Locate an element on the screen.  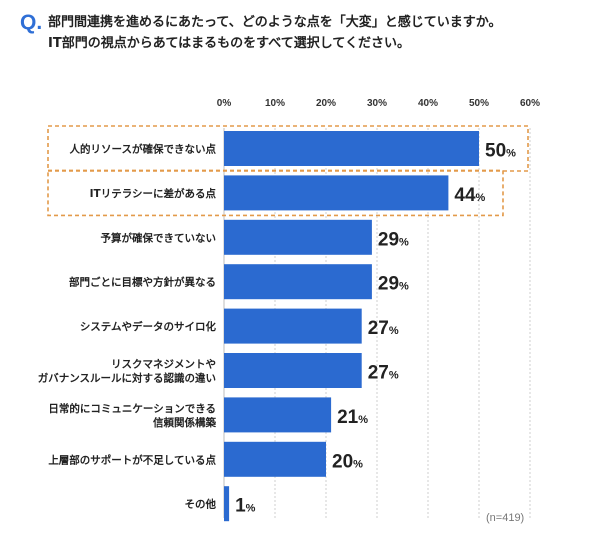
value-label: 50% is located at coordinates (500, 151).